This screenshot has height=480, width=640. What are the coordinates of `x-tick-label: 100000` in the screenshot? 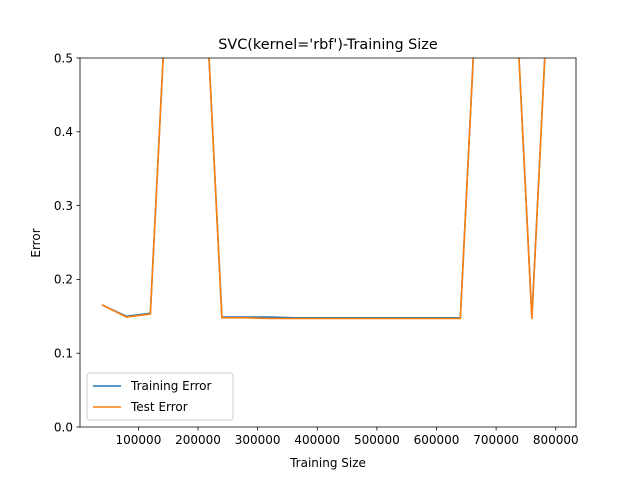 It's located at (139, 440).